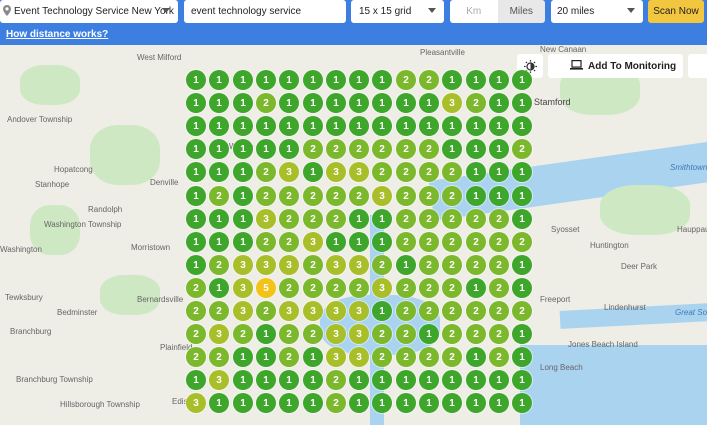  What do you see at coordinates (57, 34) in the screenshot?
I see `how-distance-works-link: How distance works?` at bounding box center [57, 34].